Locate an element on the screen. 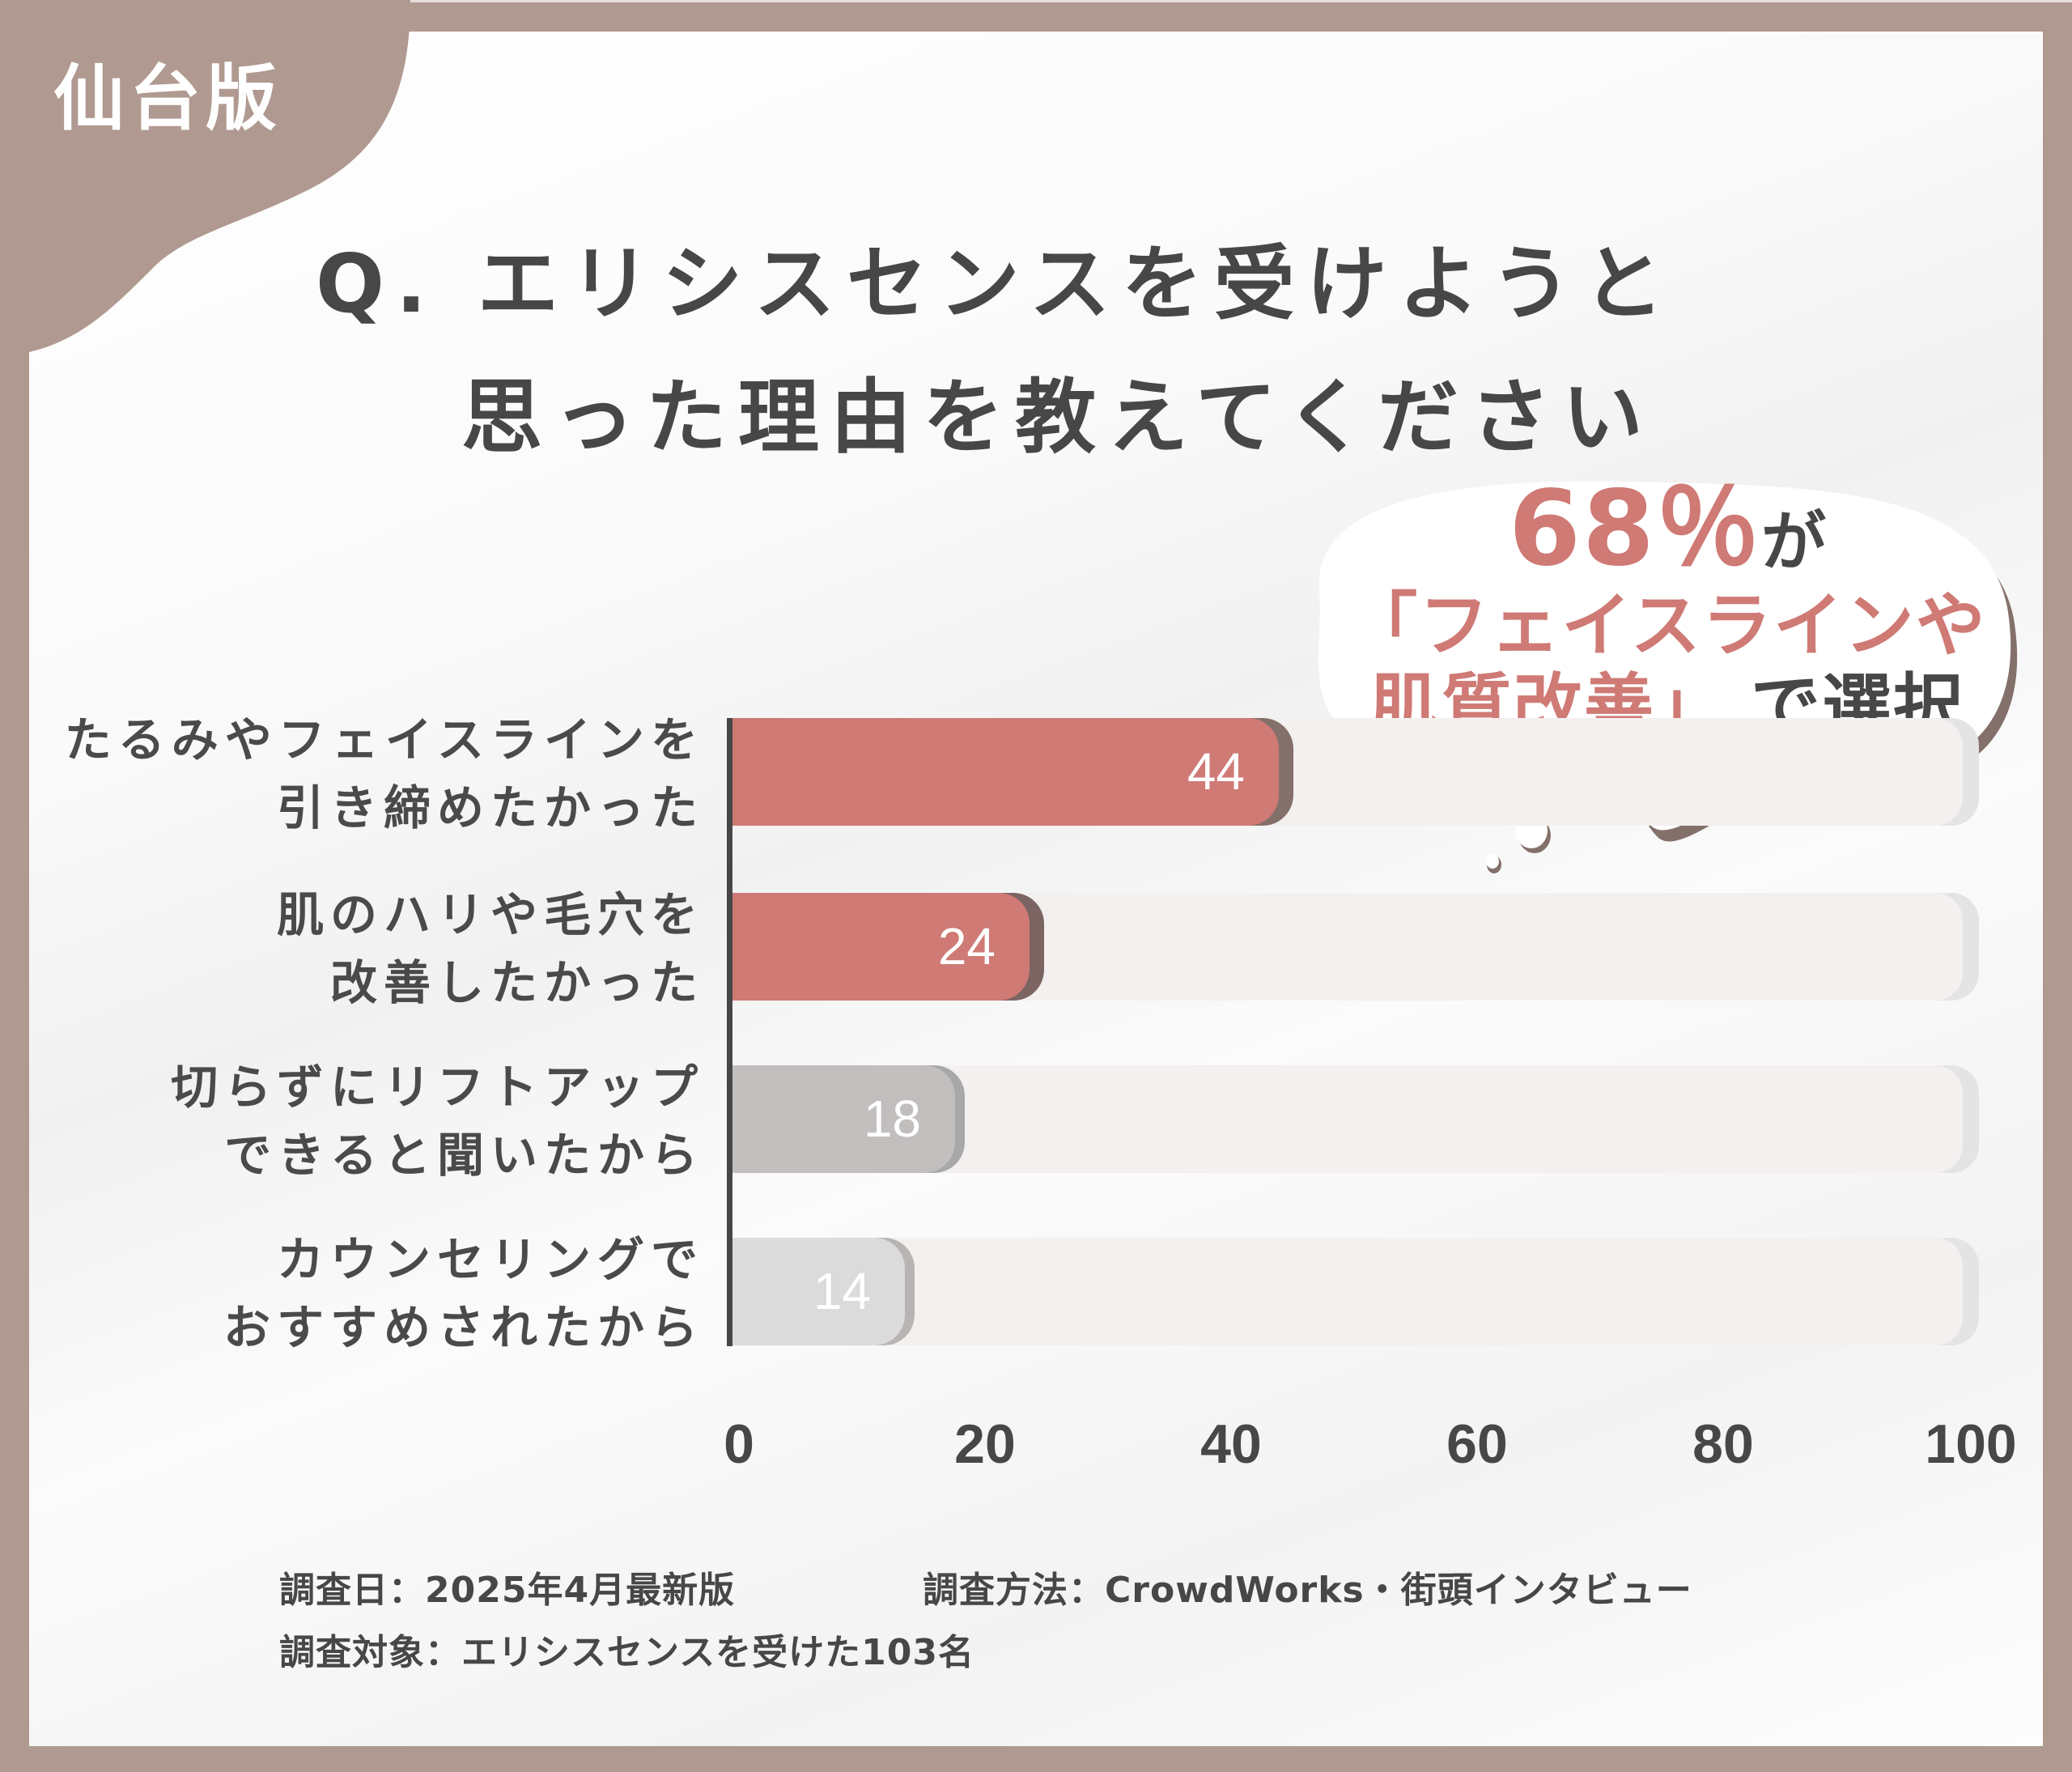 Image resolution: width=2072 pixels, height=1772 pixels. bar-24: 24 is located at coordinates (881, 947).